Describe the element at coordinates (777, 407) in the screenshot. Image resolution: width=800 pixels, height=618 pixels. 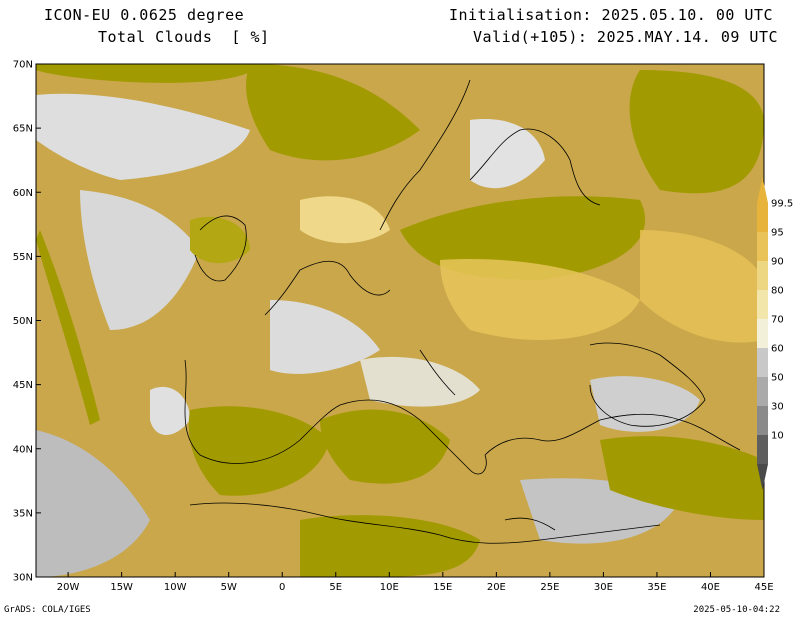
I see `legend-label: 30` at that location.